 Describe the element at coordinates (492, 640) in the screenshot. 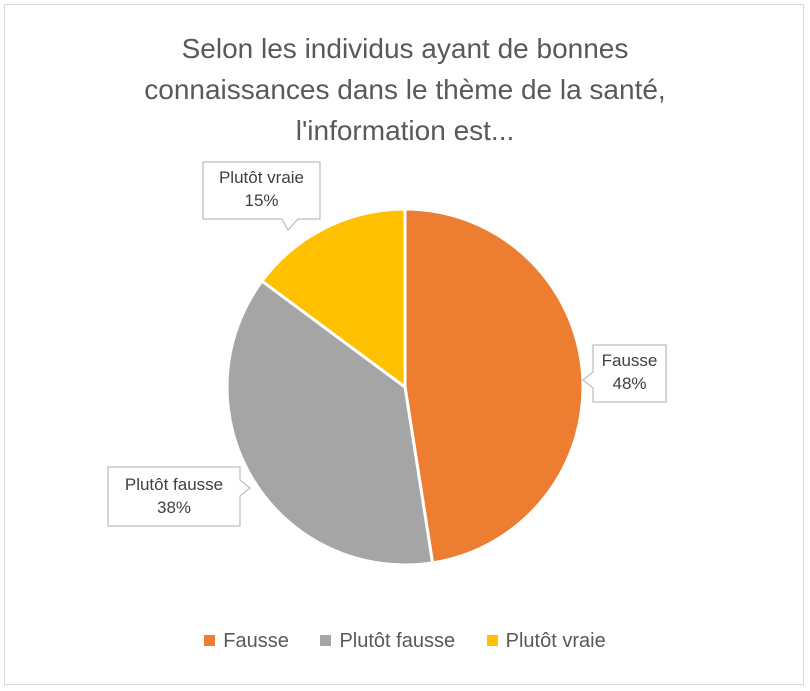

I see `legend-swatch-plutot-vraie` at that location.